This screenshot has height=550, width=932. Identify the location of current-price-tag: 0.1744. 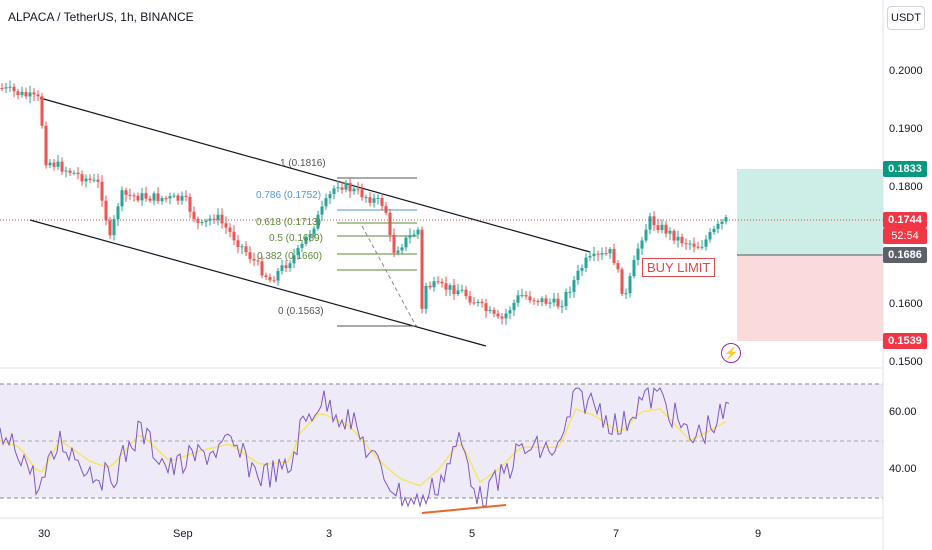
(905, 220).